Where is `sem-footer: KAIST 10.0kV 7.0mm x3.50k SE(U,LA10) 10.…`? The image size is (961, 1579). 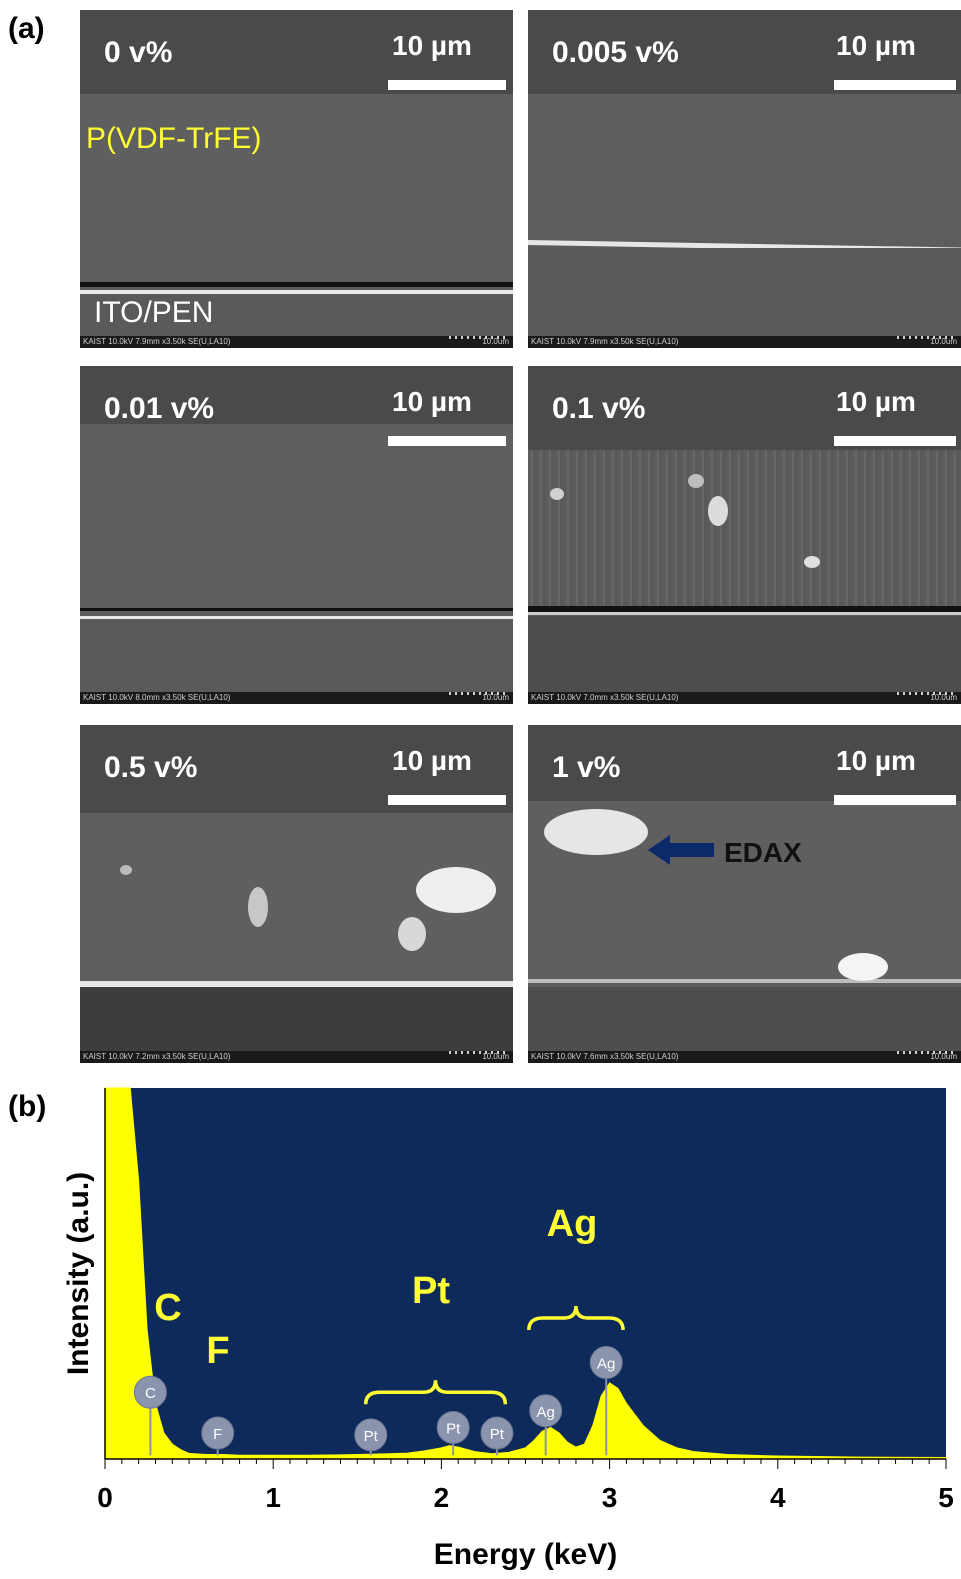 sem-footer: KAIST 10.0kV 7.0mm x3.50k SE(U,LA10) 10.… is located at coordinates (744, 698).